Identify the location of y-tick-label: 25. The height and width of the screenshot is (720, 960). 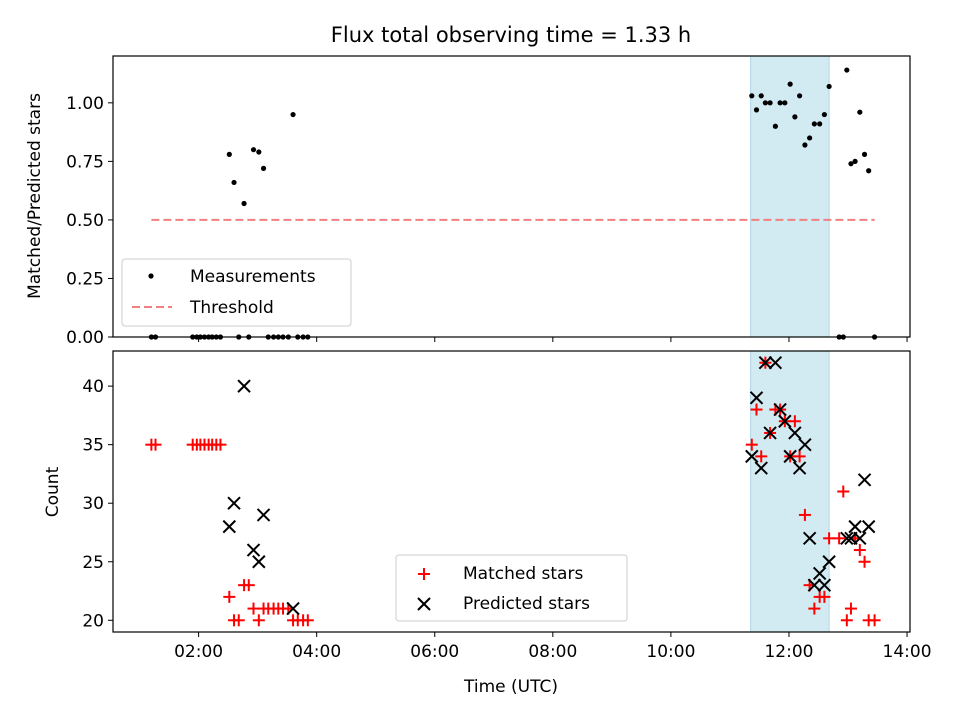
(93, 563).